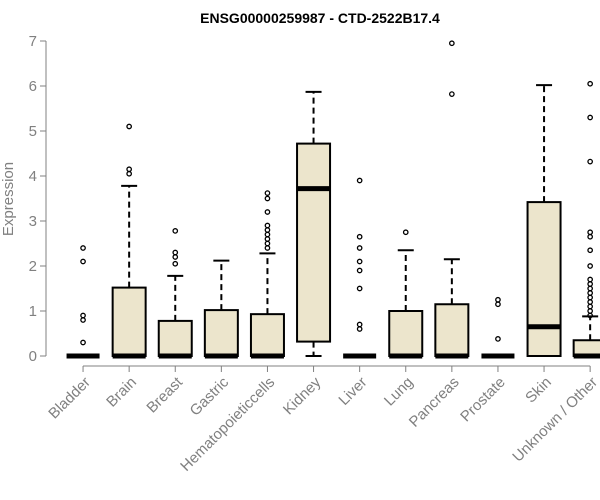 This screenshot has height=500, width=600. Describe the element at coordinates (210, 396) in the screenshot. I see `x-tick-label: Gastric` at that location.